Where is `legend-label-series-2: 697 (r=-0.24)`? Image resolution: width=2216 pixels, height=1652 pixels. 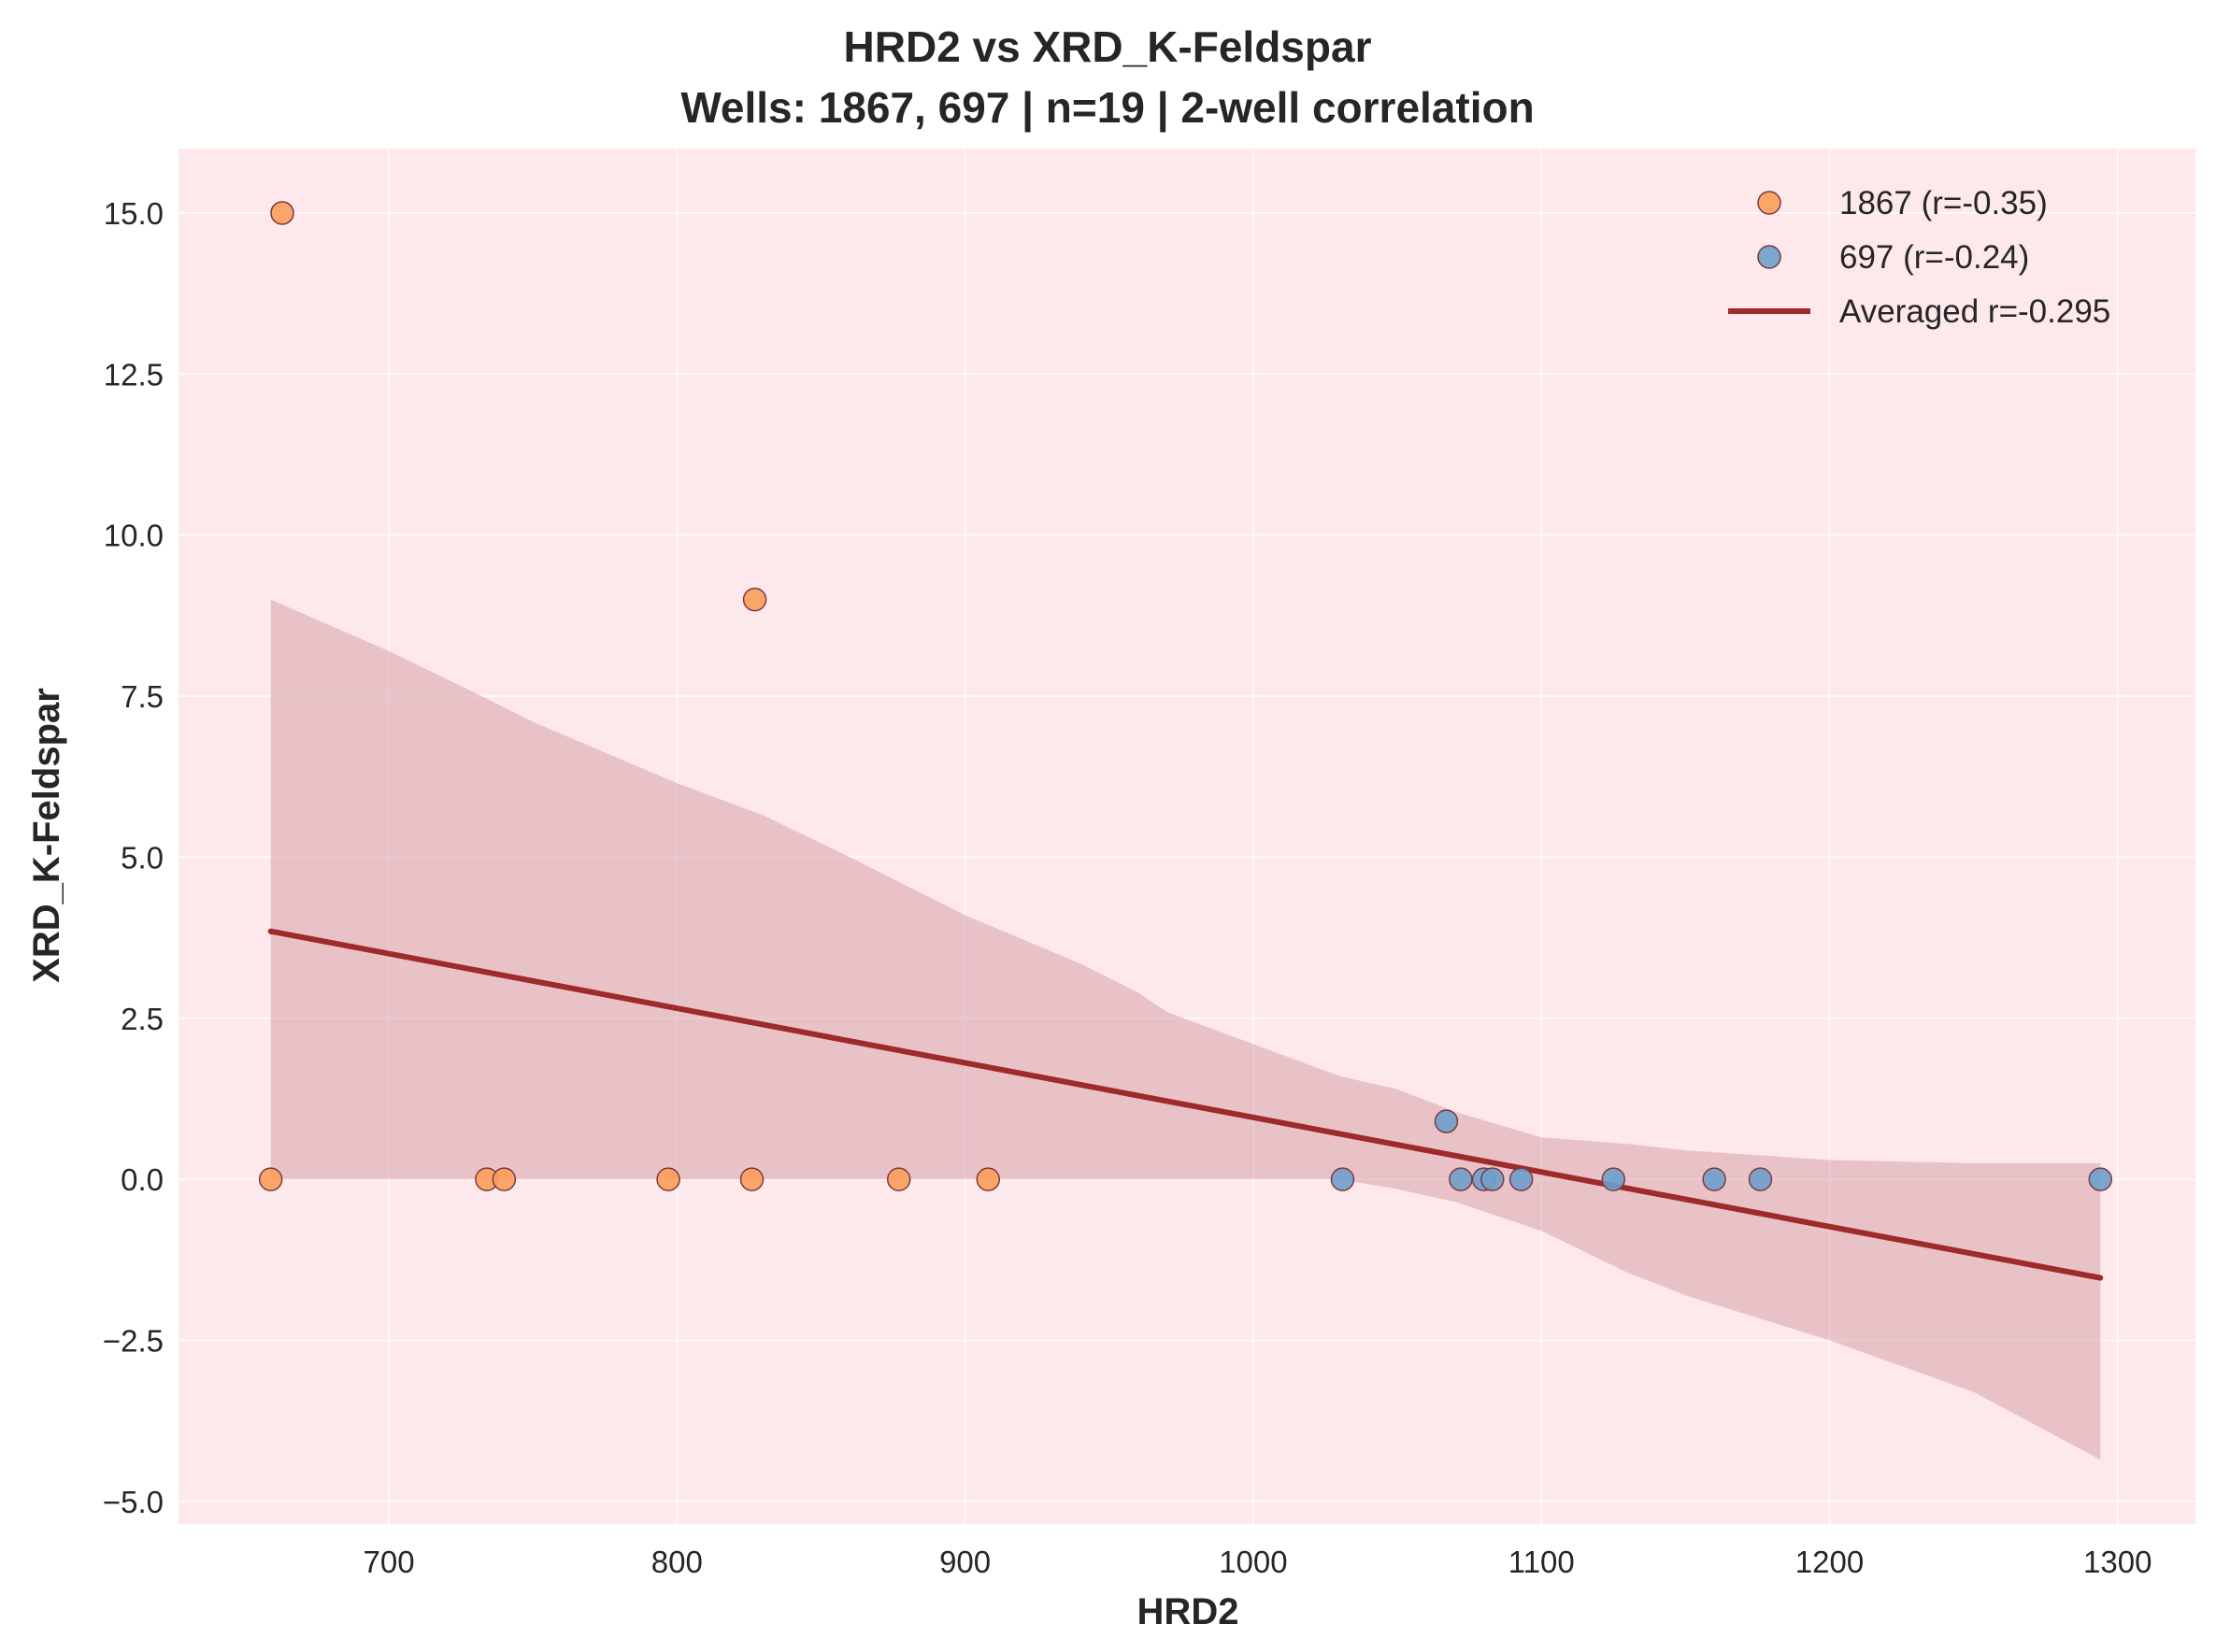
legend-label-series-2: 697 (r=-0.24) is located at coordinates (1934, 258).